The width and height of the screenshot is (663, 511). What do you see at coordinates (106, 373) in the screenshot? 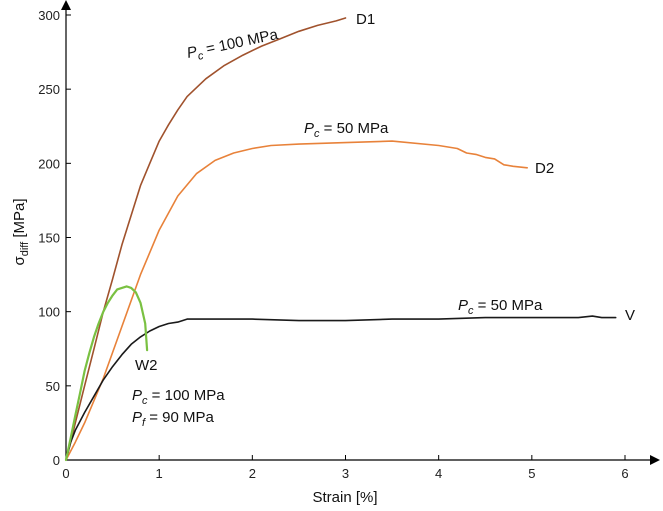
I see `series-line-w2` at bounding box center [106, 373].